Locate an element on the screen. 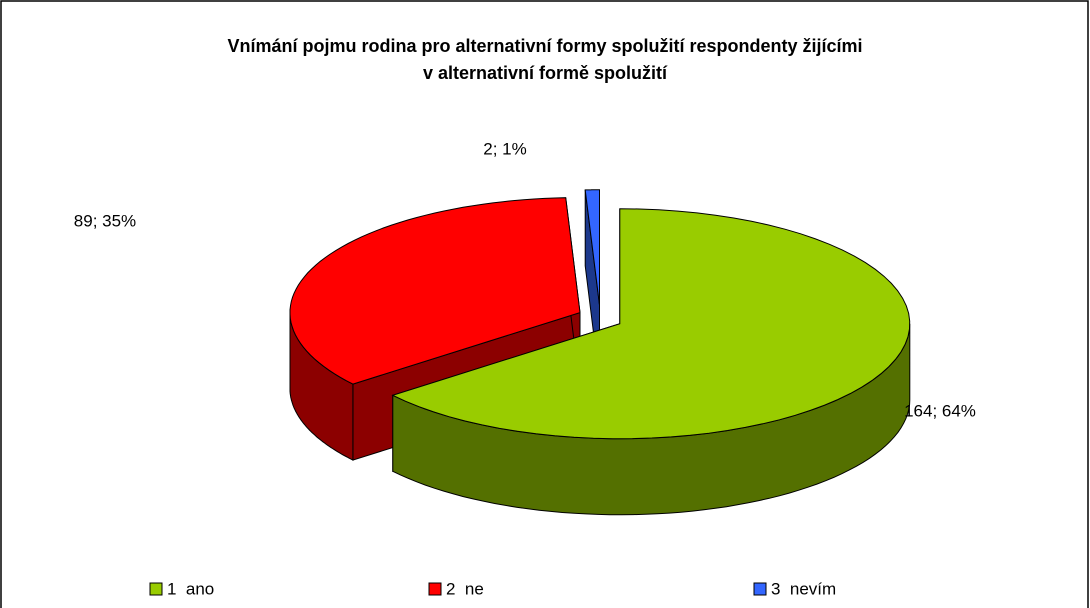 Image resolution: width=1090 pixels, height=608 pixels. legend-label: 3 nevím is located at coordinates (803, 588).